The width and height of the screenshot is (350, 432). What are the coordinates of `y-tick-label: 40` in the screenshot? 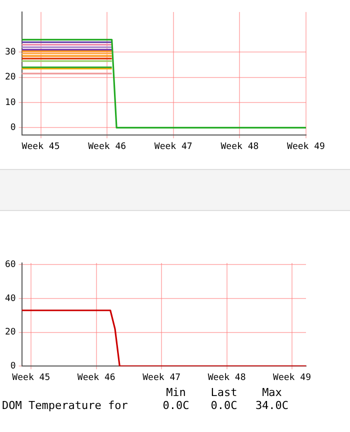 It's located at (10, 299).